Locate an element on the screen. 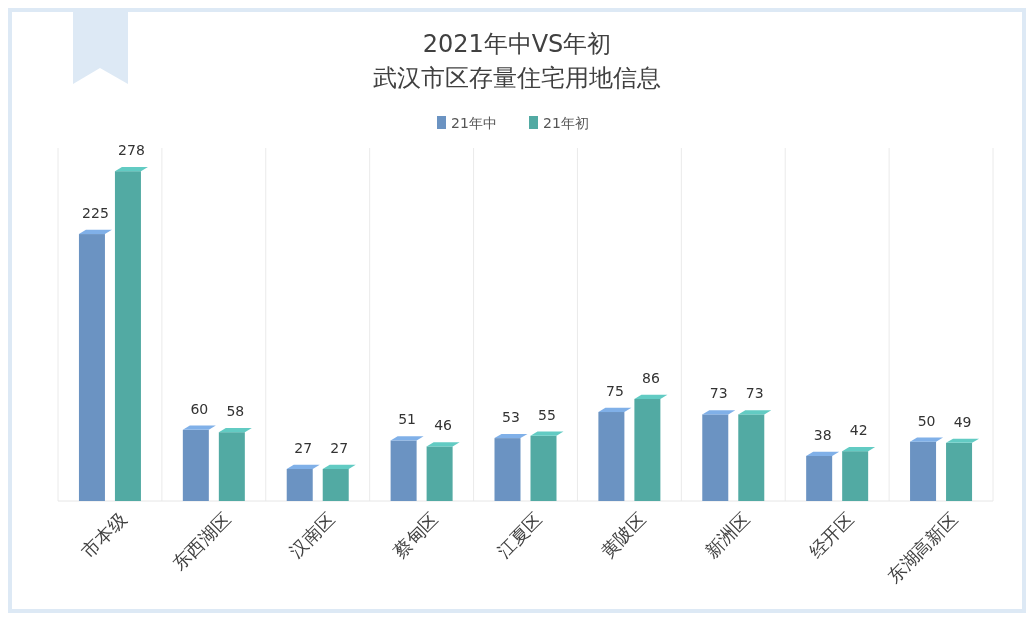 The width and height of the screenshot is (1034, 621). data-label: 225 is located at coordinates (95, 213).